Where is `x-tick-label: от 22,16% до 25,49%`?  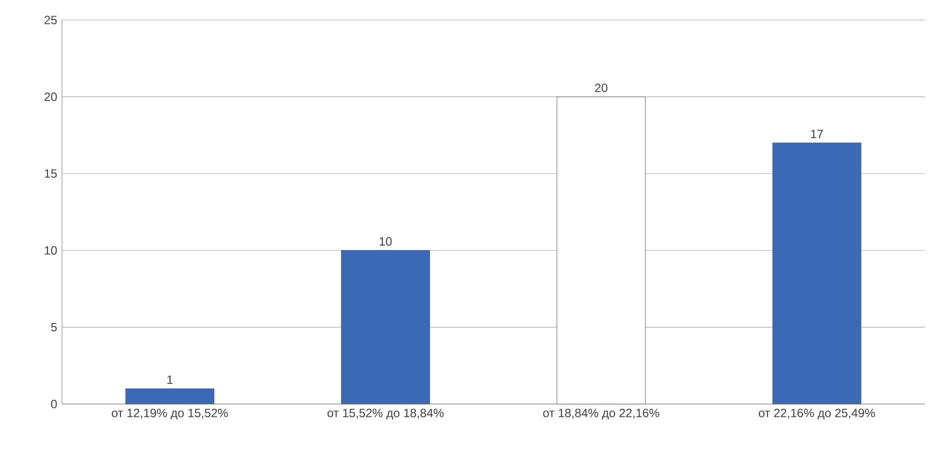
x-tick-label: от 22,16% до 25,49% is located at coordinates (816, 414).